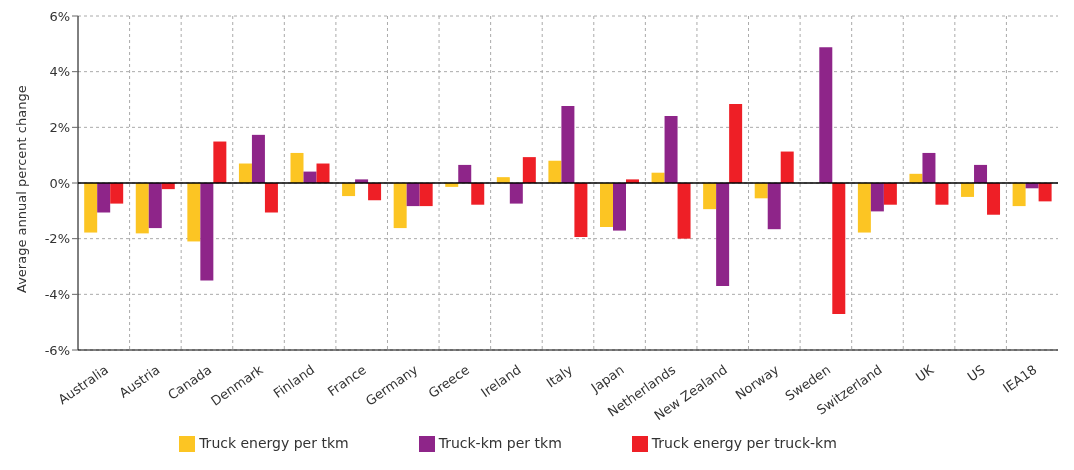  I want to click on legend-label: Truck energy per tkm, so click(274, 443).